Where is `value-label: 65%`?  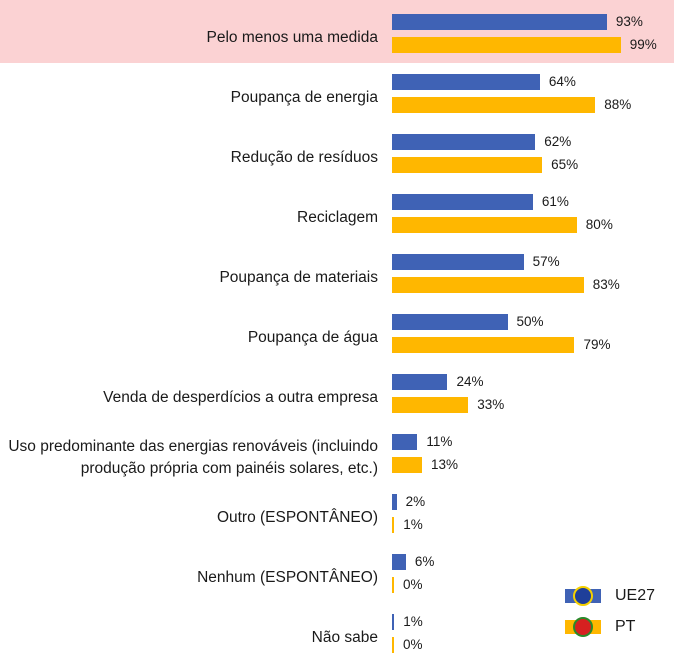
value-label: 65% is located at coordinates (565, 164).